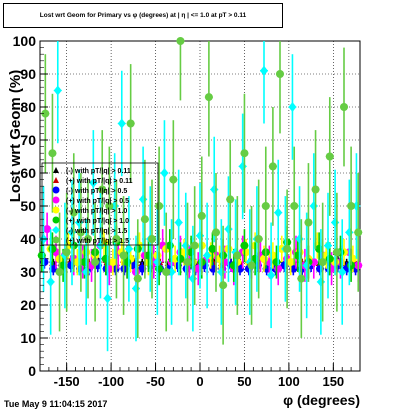  What do you see at coordinates (96, 211) in the screenshot?
I see `legend-label: (-) with pT/|q| > 1.0` at bounding box center [96, 211].